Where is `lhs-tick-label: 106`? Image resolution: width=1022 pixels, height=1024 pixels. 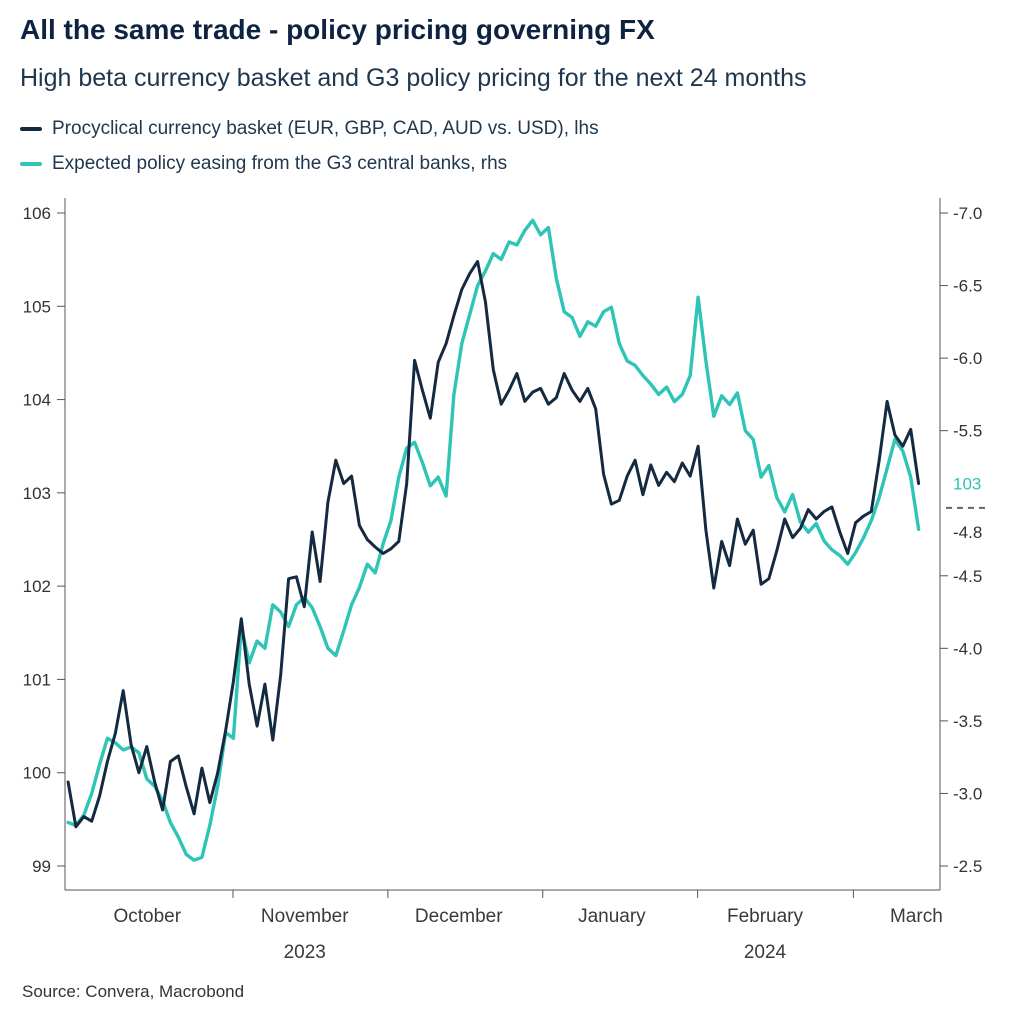 lhs-tick-label: 106 is located at coordinates (37, 213).